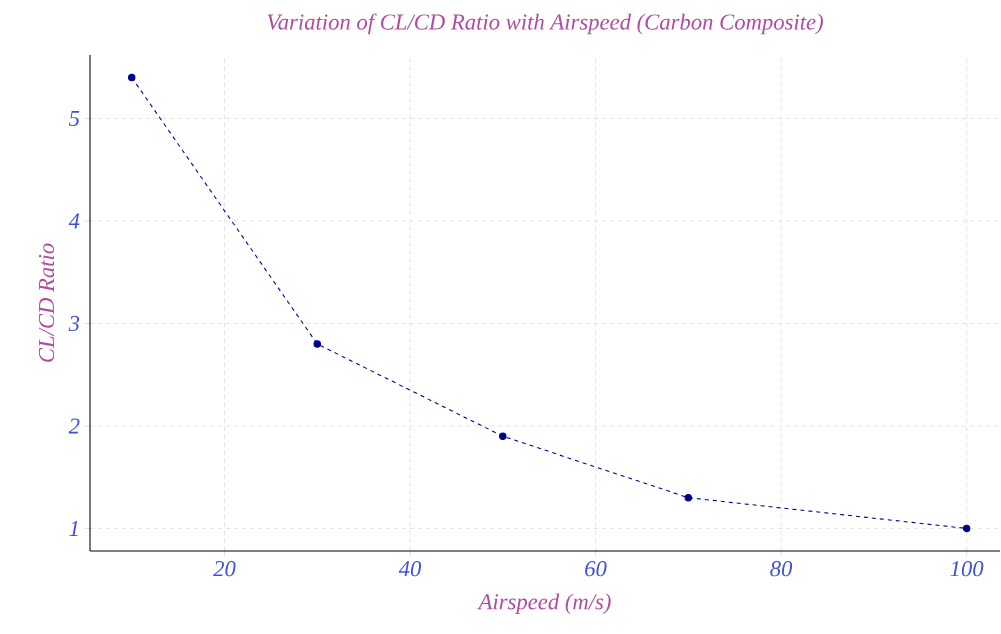  What do you see at coordinates (74, 323) in the screenshot?
I see `y-tick-label: 3` at bounding box center [74, 323].